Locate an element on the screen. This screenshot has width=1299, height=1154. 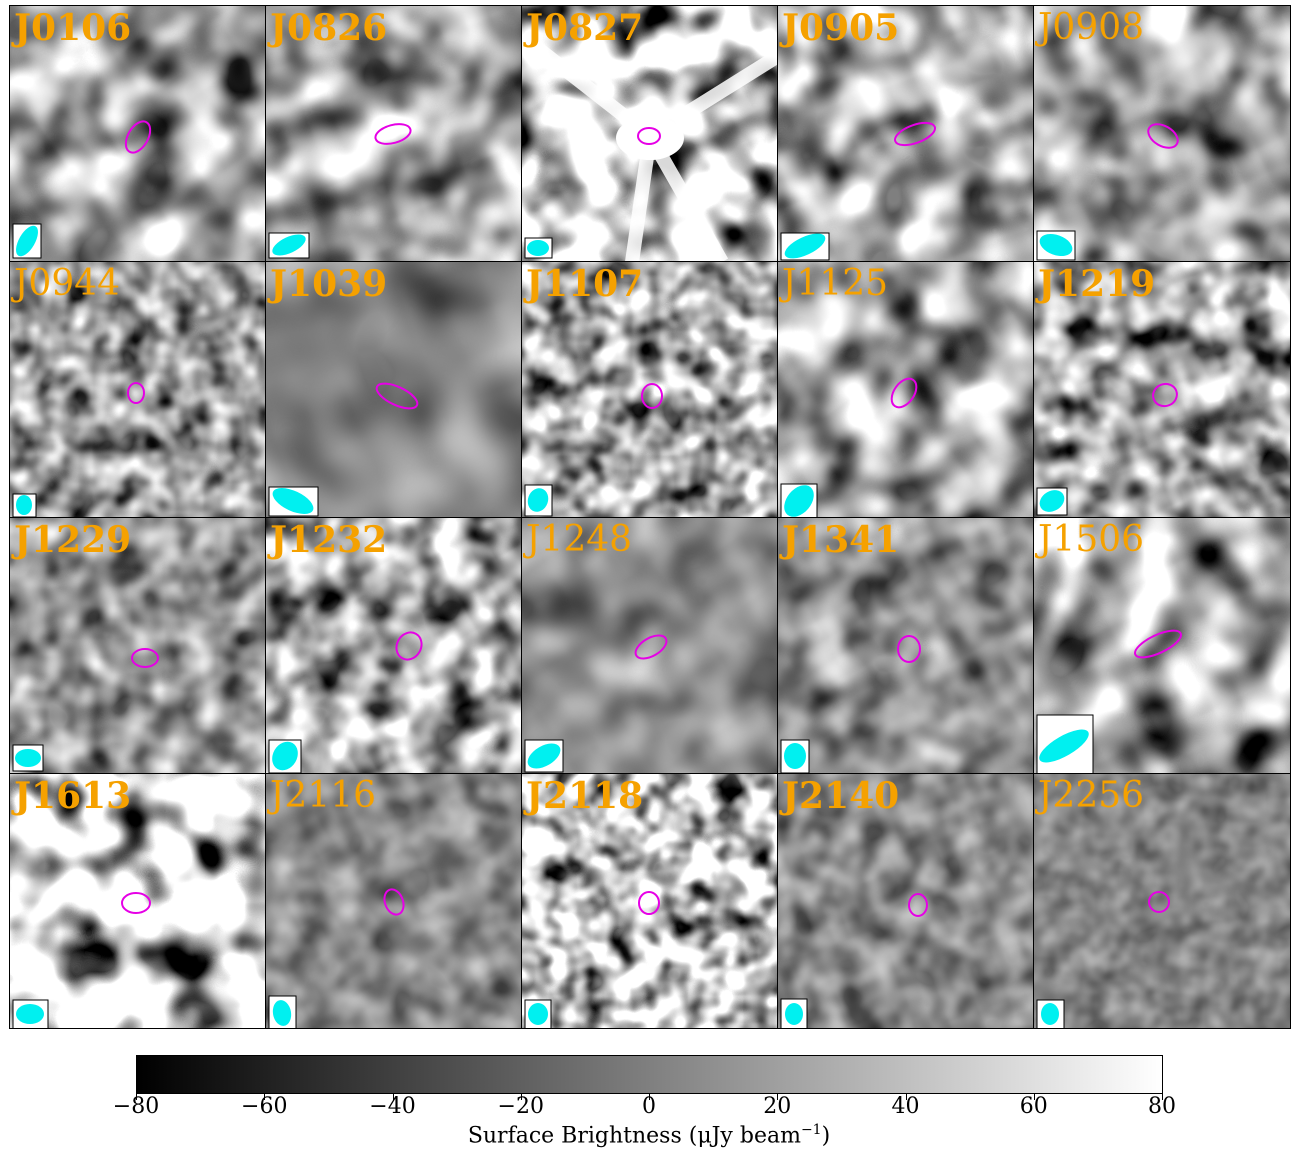
colorbar-label: Surface Brightness (μJy beam−1) is located at coordinates (649, 1135).